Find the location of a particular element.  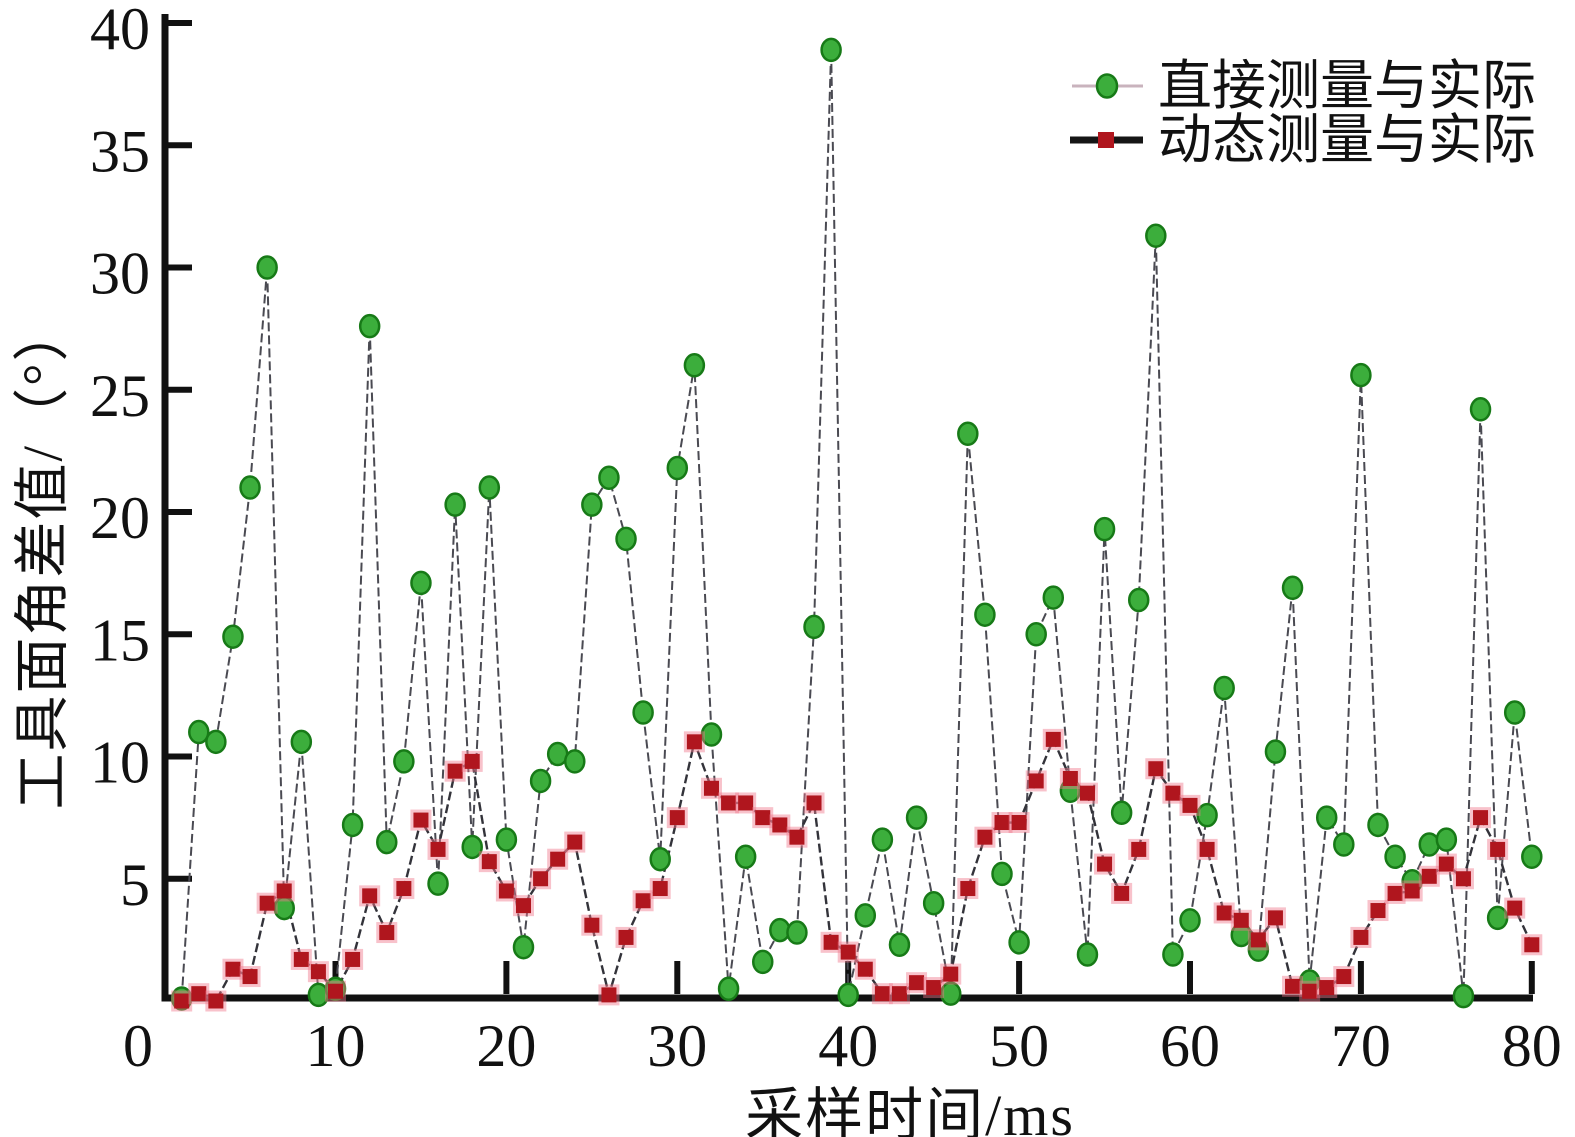

x-tick-label-40: 40 is located at coordinates (848, 1046).